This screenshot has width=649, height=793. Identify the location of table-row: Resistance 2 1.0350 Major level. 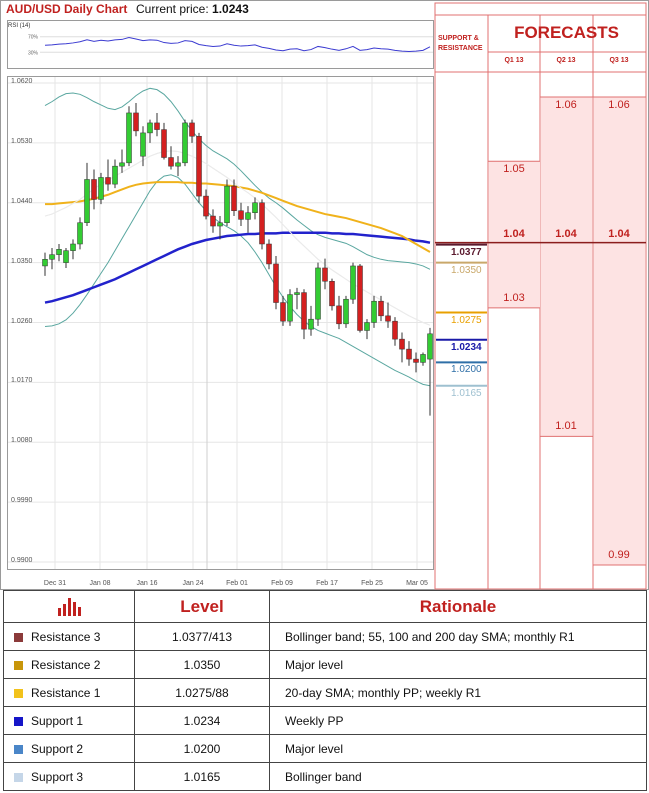
(325, 664).